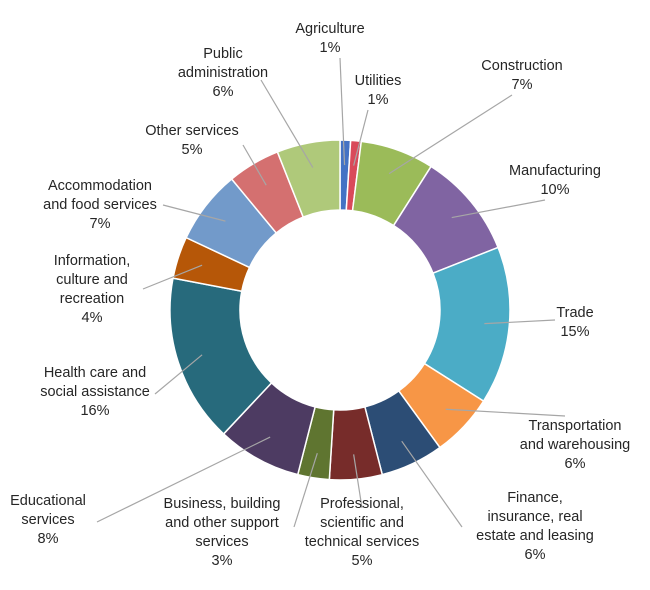 The image size is (650, 590). Describe the element at coordinates (92, 299) in the screenshot. I see `label-line: recreation` at that location.